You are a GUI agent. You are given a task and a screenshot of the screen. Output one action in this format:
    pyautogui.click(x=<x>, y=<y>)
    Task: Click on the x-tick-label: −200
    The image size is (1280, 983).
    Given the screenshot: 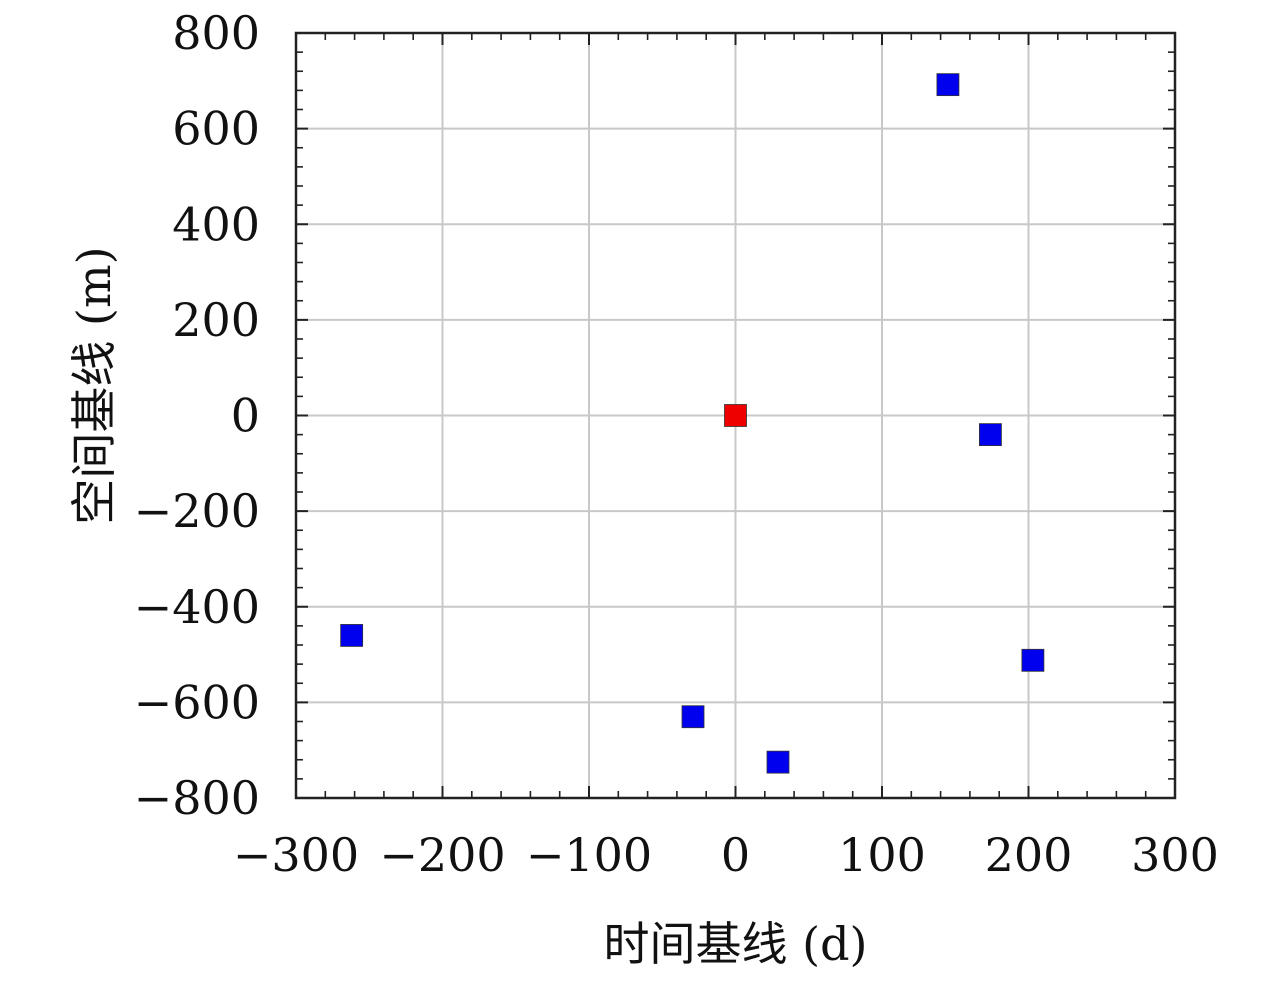 What is the action you would take?
    pyautogui.click(x=442, y=855)
    